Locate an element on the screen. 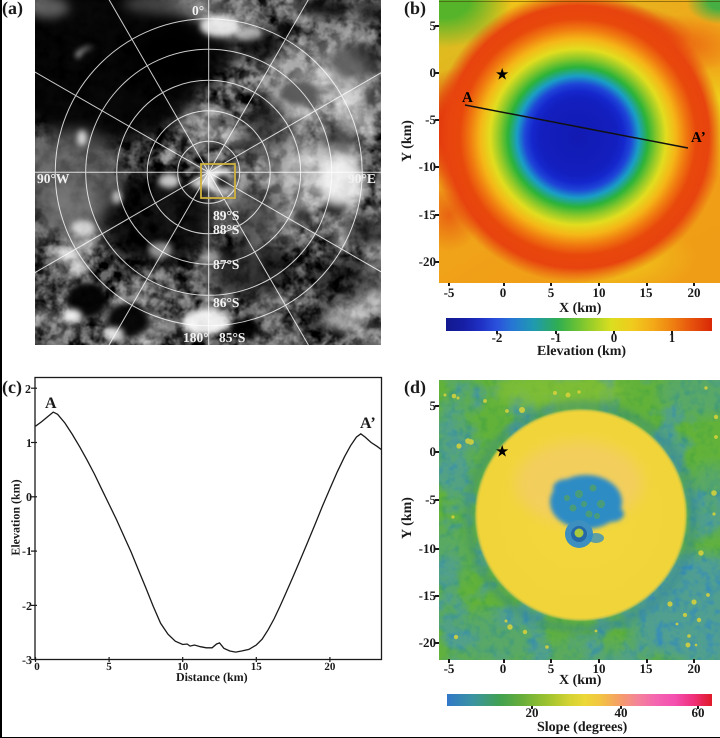 Image resolution: width=720 pixels, height=738 pixels. svg-text: 10 is located at coordinates (183, 667).